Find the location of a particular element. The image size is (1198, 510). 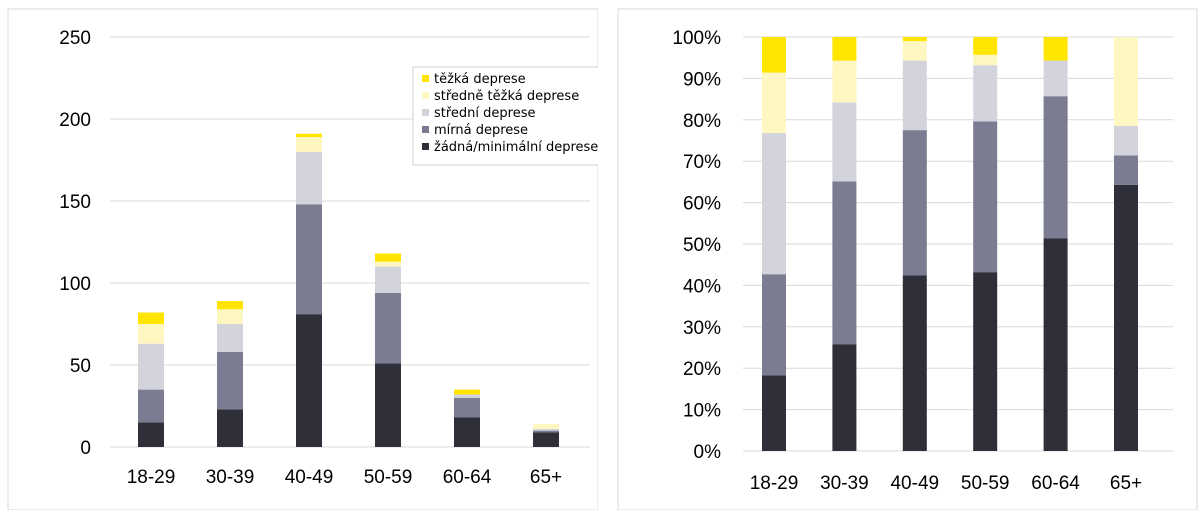

bar-segment-18-29-tezka-deprese is located at coordinates (151, 318).